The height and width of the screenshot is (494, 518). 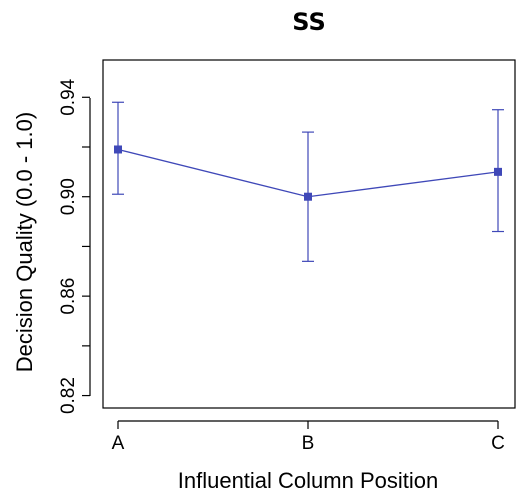 I want to click on y-tick-label: 0.82, so click(x=68, y=395).